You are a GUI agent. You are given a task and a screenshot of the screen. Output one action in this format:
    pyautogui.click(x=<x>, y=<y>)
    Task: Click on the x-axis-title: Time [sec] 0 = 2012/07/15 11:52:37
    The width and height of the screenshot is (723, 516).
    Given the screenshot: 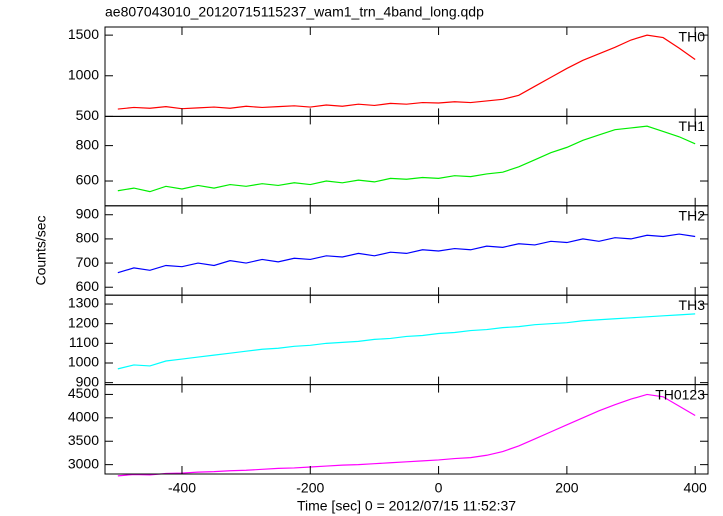 What is the action you would take?
    pyautogui.click(x=406, y=506)
    